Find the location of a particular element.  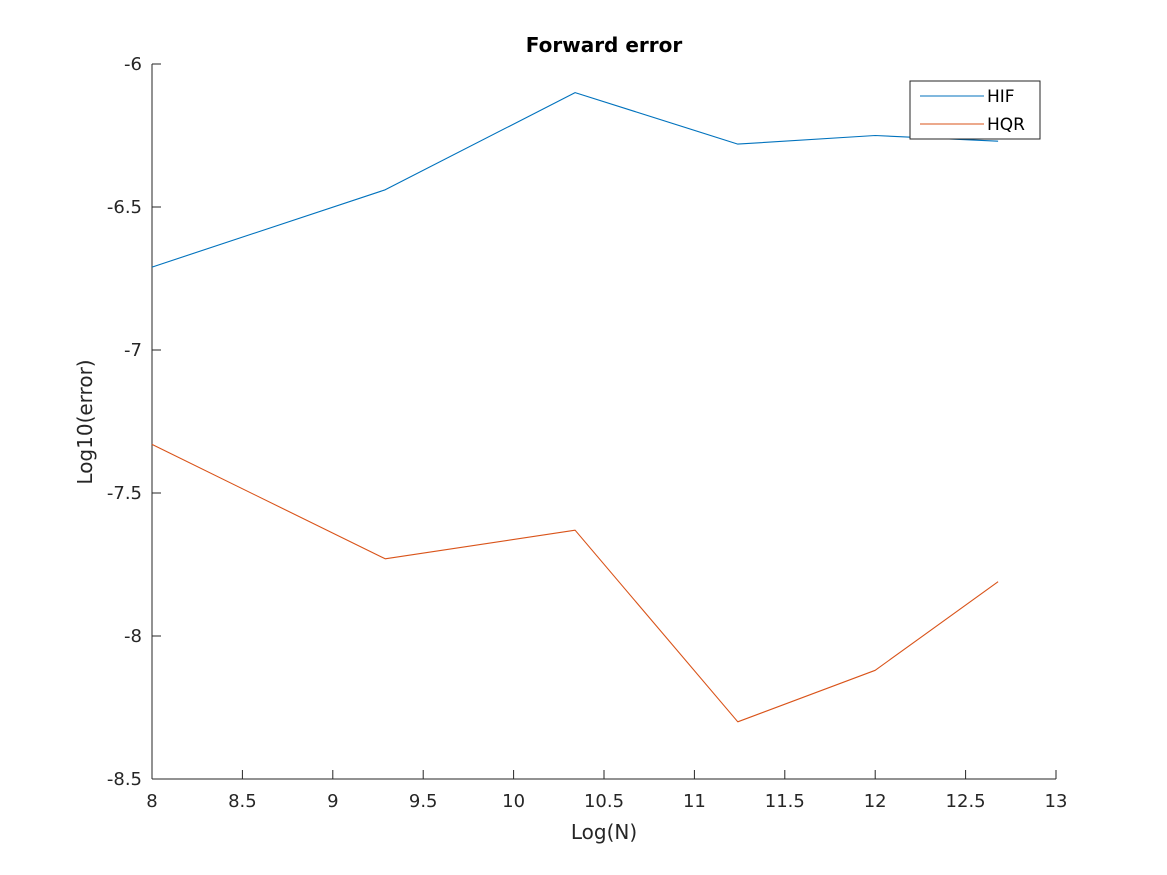

x-tick-label: 10 is located at coordinates (513, 801).